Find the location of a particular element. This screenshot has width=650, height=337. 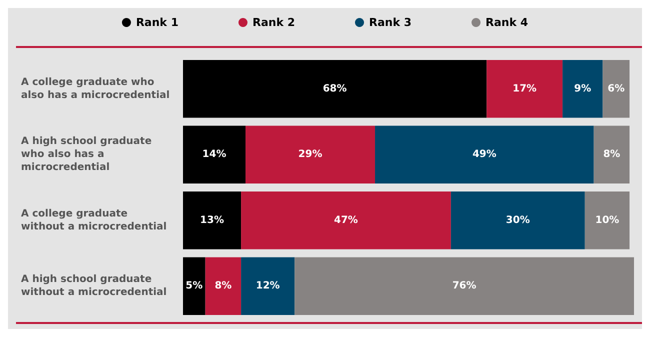

data-label: 6% is located at coordinates (616, 88).